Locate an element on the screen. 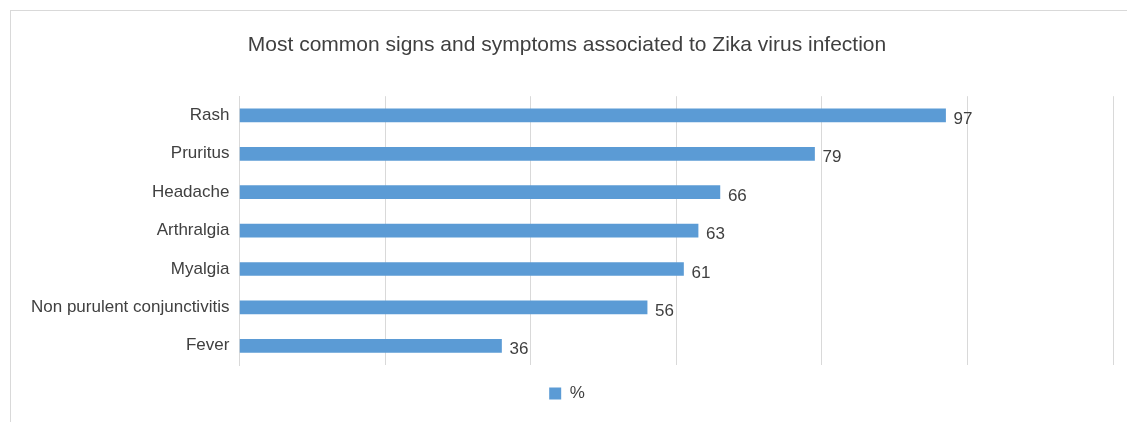 The height and width of the screenshot is (423, 1128). data-label: 61 is located at coordinates (701, 272).